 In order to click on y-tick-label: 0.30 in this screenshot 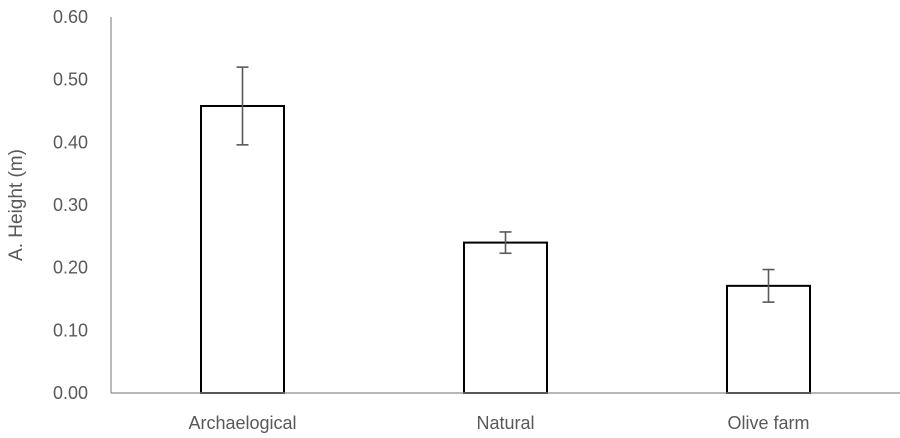, I will do `click(70, 205)`.